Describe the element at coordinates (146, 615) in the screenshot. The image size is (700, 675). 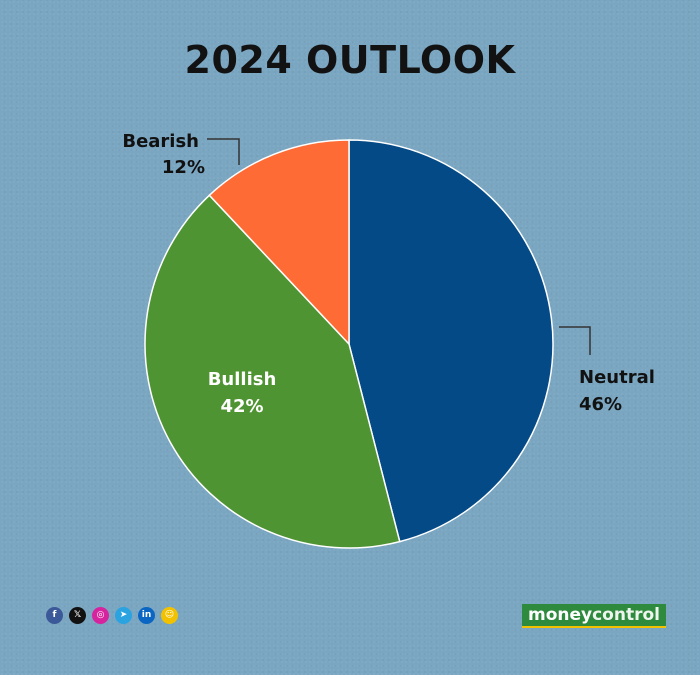
I see `linkedin-icon: in` at that location.